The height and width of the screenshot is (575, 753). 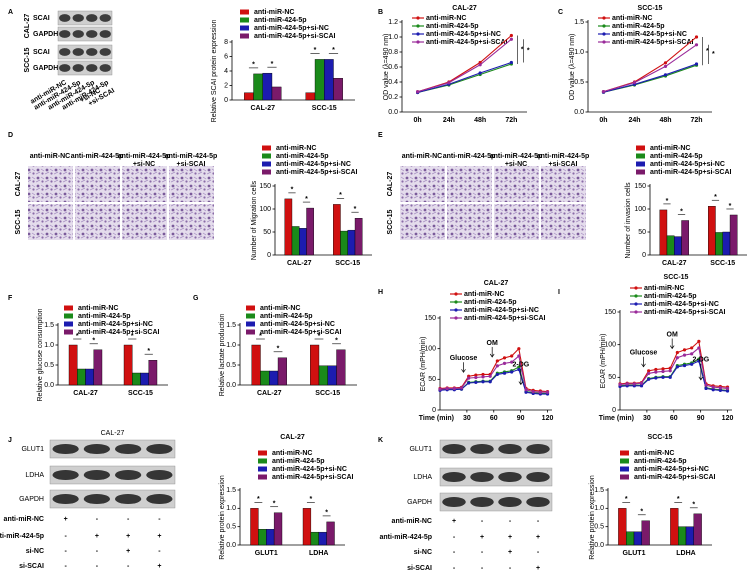 What do you see at coordinates (393, 52) in the screenshot?
I see `y-tick-label: 0.8` at bounding box center [393, 52].